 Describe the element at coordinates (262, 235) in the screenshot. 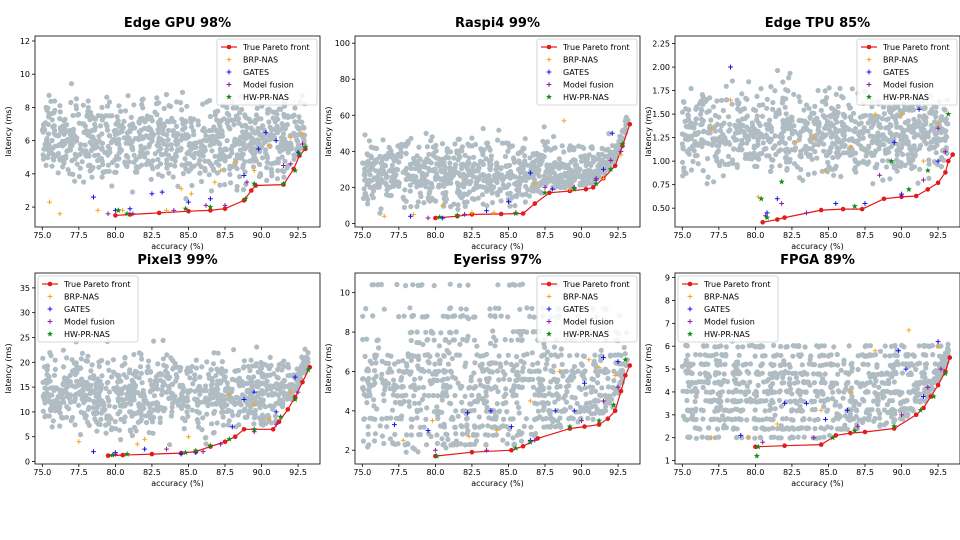

I see `x-tick-label: 90.0` at that location.